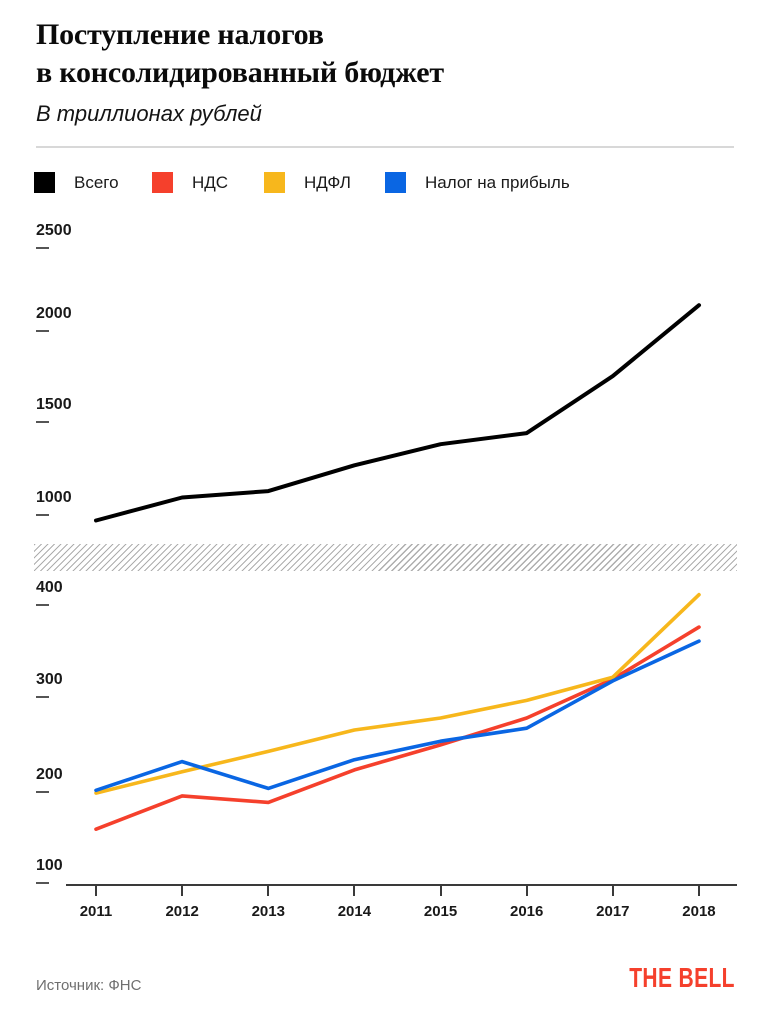  Describe the element at coordinates (54, 230) in the screenshot. I see `y-axis-tick-label: 2500` at that location.